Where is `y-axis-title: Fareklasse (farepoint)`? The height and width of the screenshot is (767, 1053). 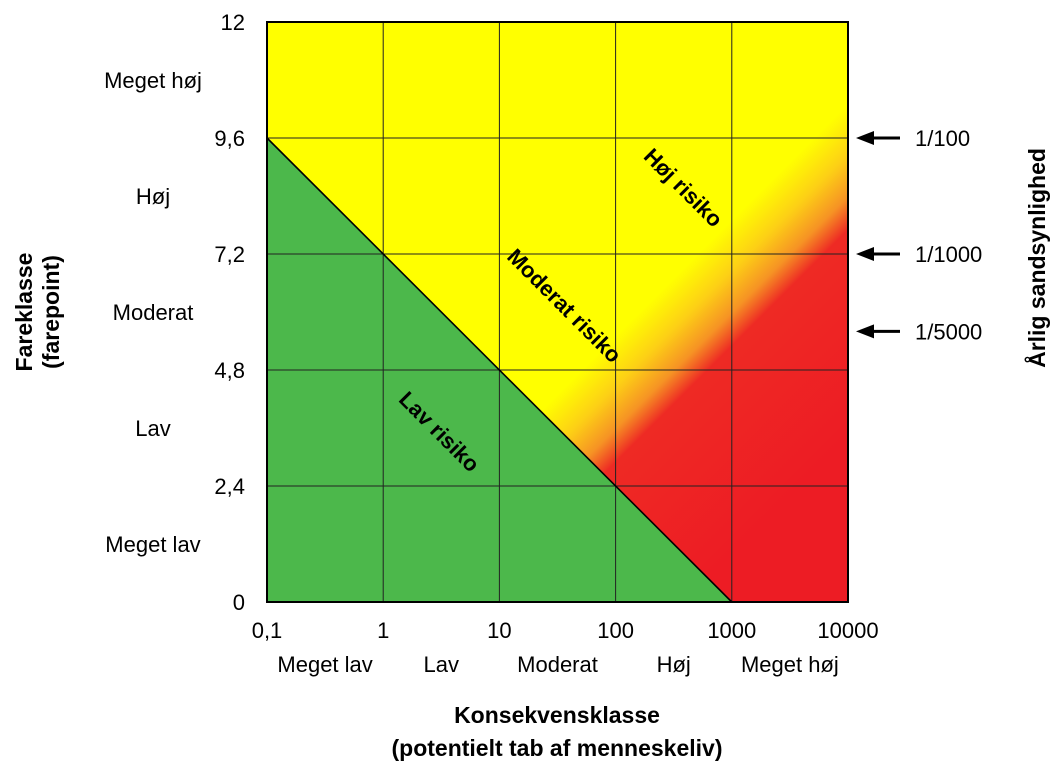 y-axis-title: Fareklasse (farepoint) is located at coordinates (37, 312).